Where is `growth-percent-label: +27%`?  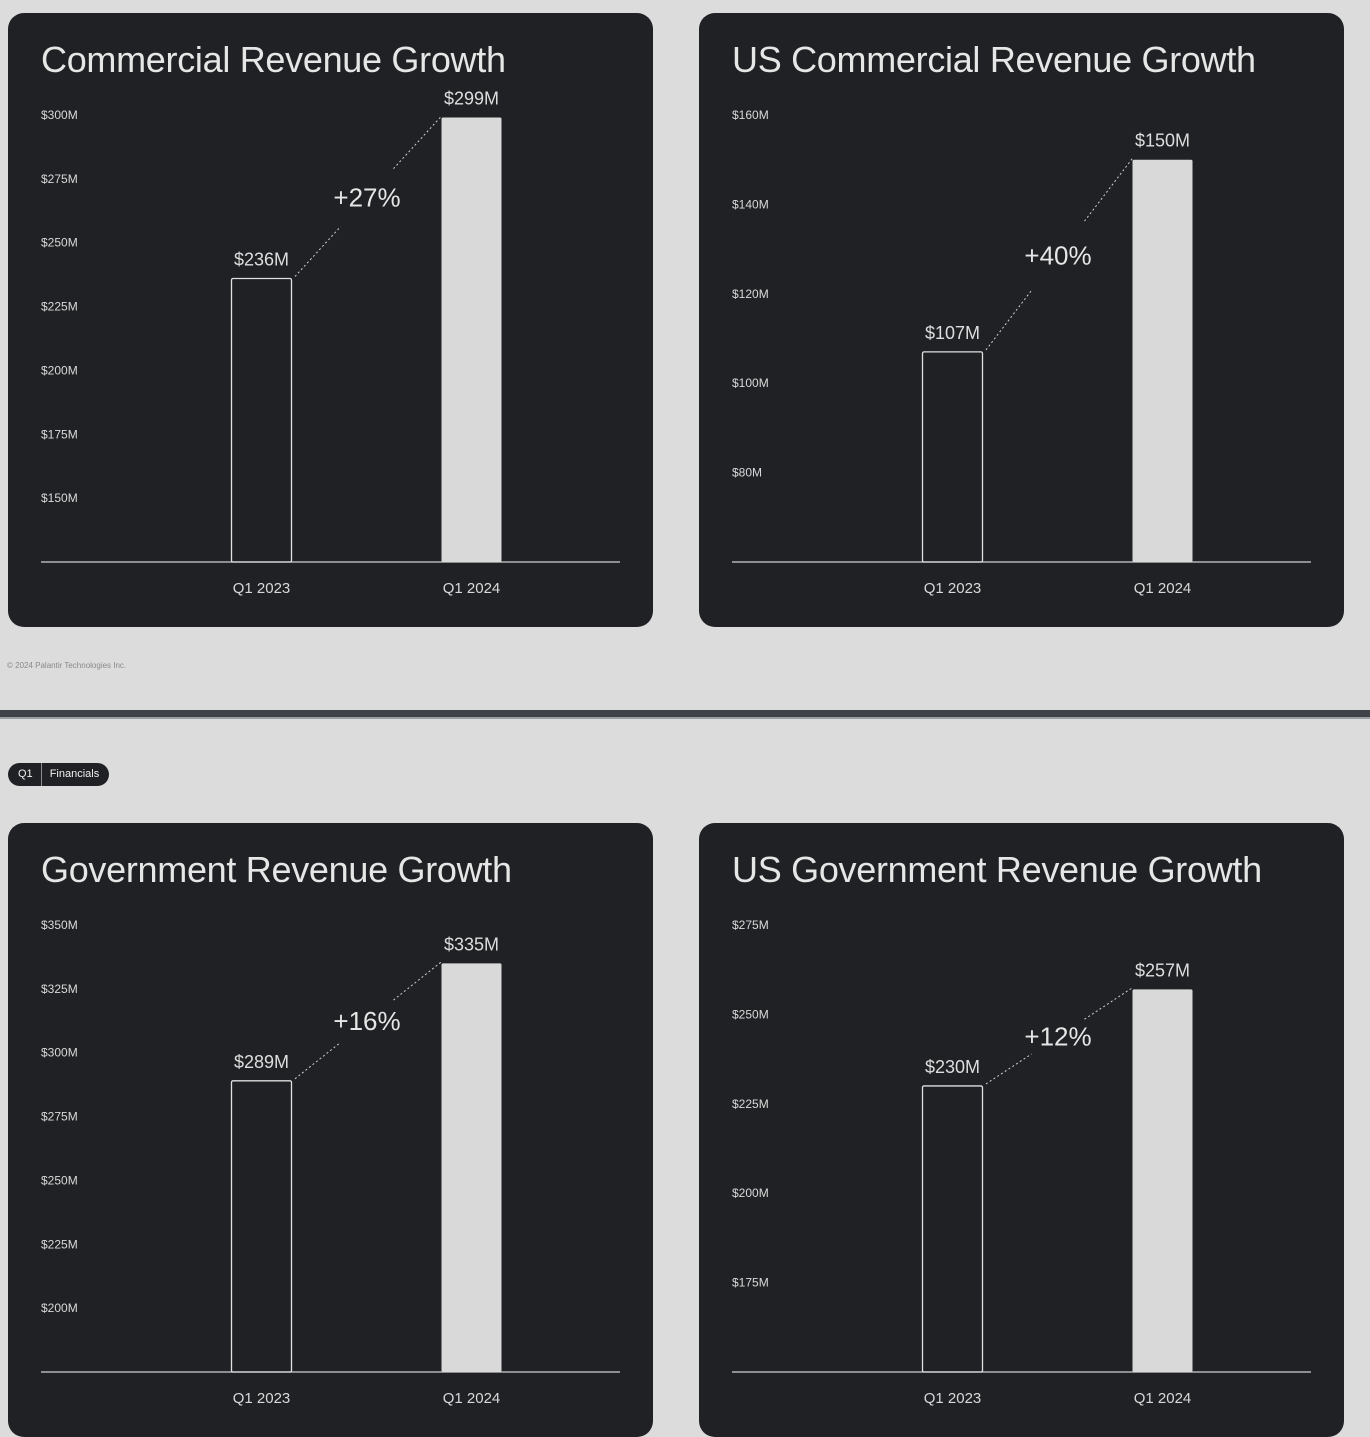
growth-percent-label: +27% is located at coordinates (366, 198).